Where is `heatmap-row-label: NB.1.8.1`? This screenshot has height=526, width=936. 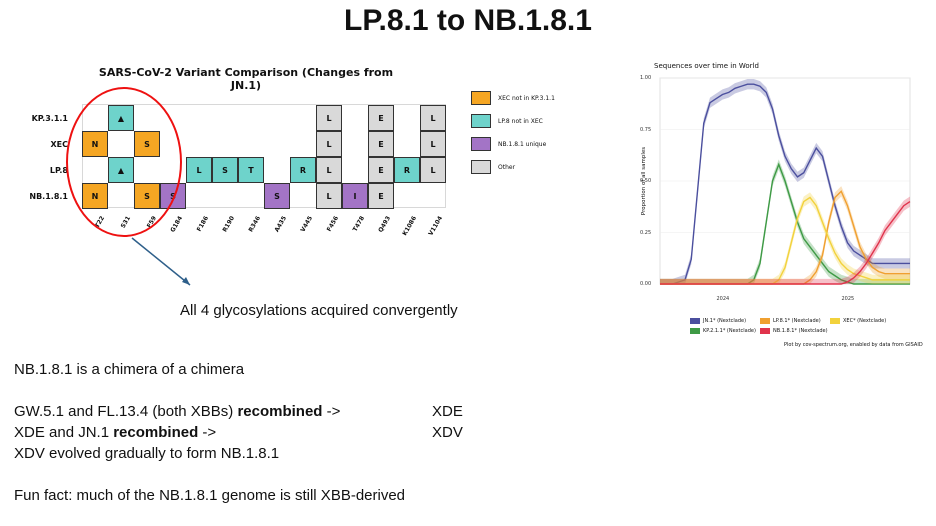
heatmap-row-label: NB.1.8.1 is located at coordinates (48, 196).